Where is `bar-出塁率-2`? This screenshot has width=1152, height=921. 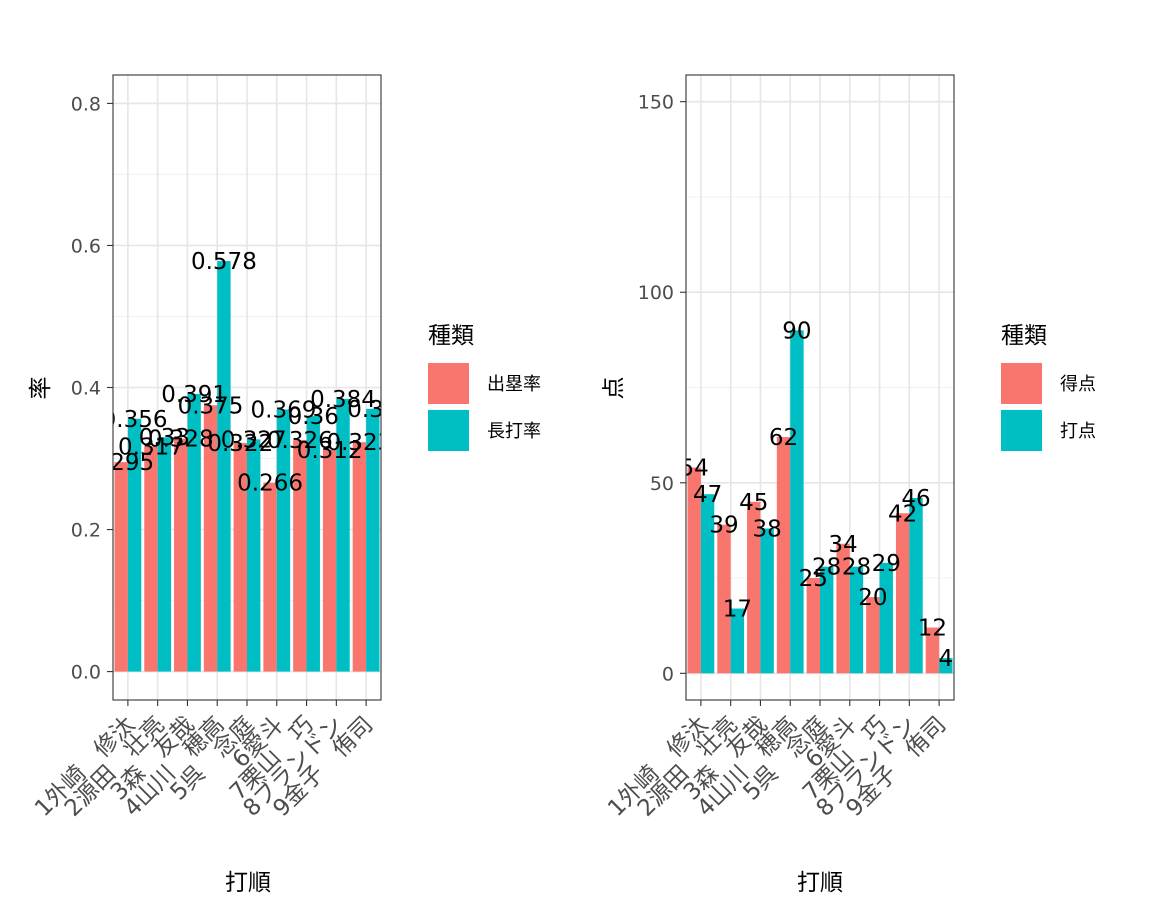 bar-出塁率-2 is located at coordinates (151, 559).